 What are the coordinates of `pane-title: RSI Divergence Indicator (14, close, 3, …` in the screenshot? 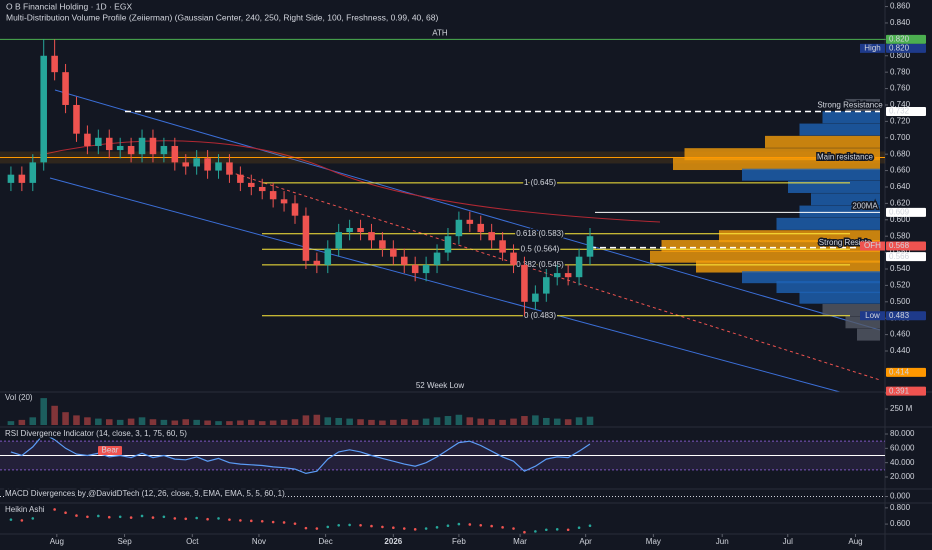 It's located at (96, 433).